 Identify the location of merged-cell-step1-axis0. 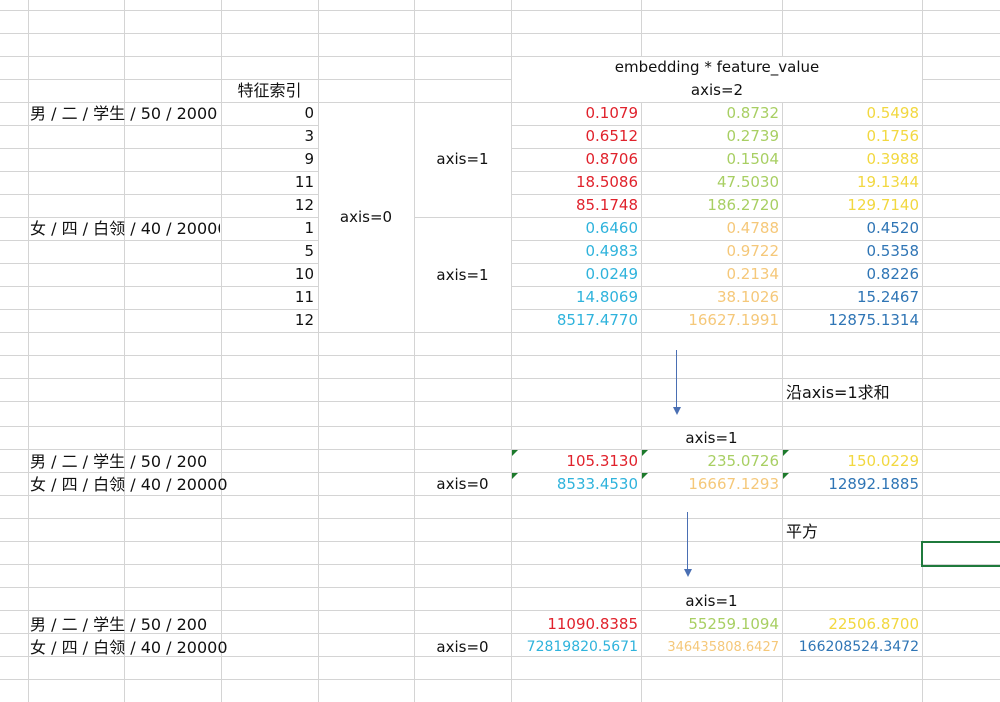
(463, 484).